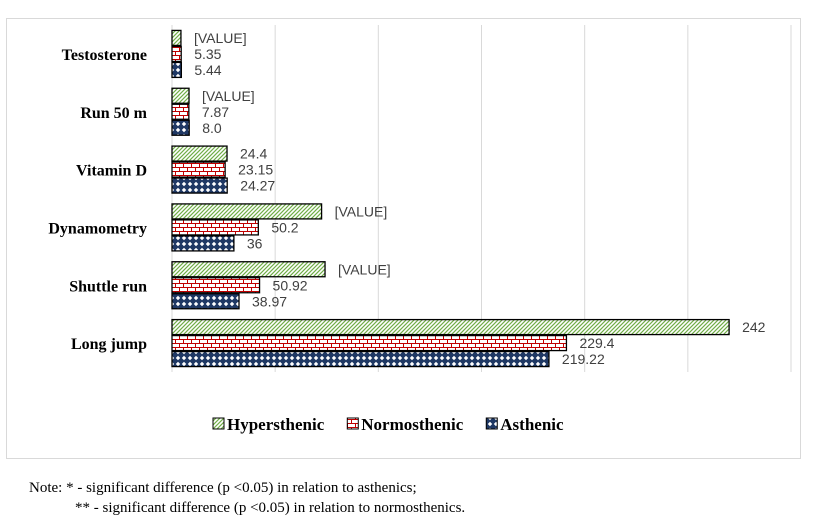  I want to click on category-label: Long jump, so click(109, 344).